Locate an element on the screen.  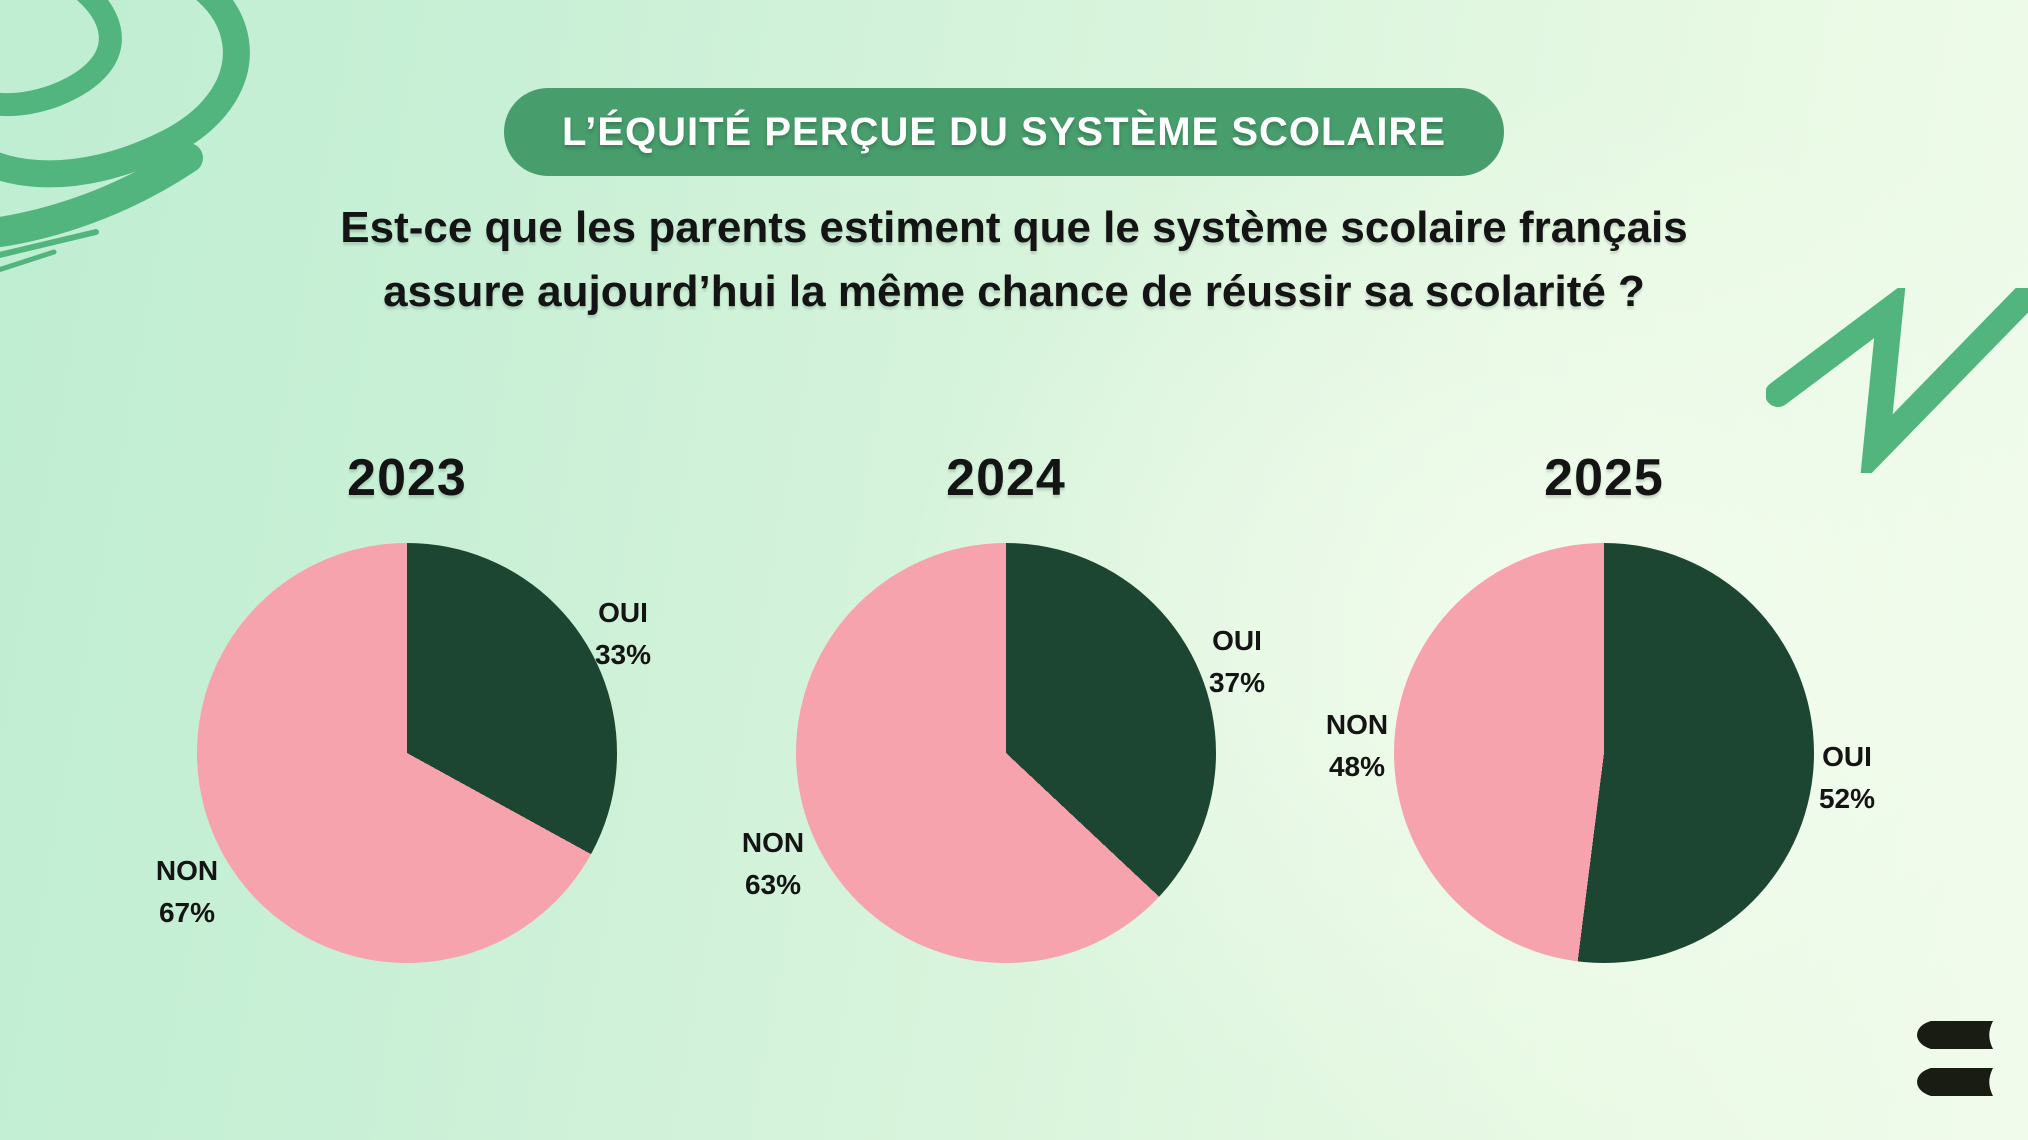
slice-label-2024-non: NON 63% is located at coordinates (773, 863).